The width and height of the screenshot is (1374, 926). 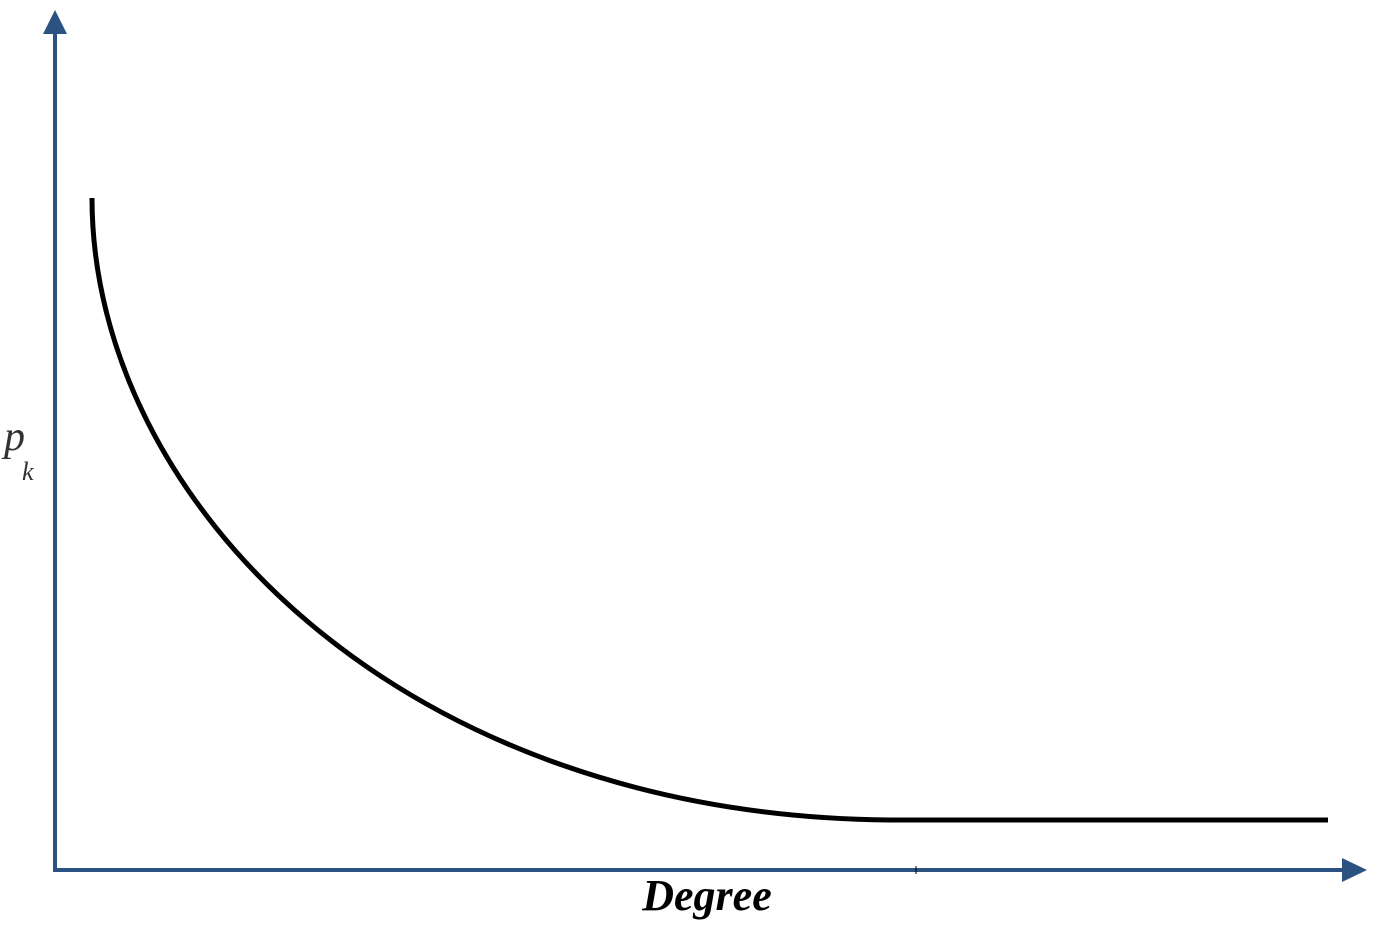 I want to click on y-axis-label: p, so click(x=13, y=437).